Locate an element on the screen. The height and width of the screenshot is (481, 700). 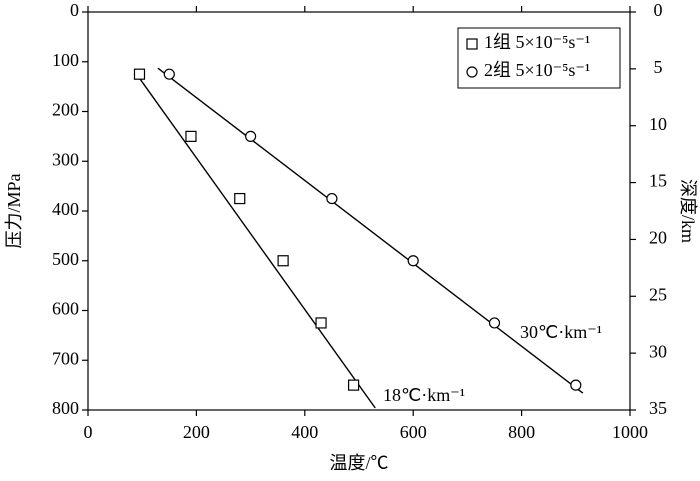
y2-tick-label: 25 is located at coordinates (658, 294).